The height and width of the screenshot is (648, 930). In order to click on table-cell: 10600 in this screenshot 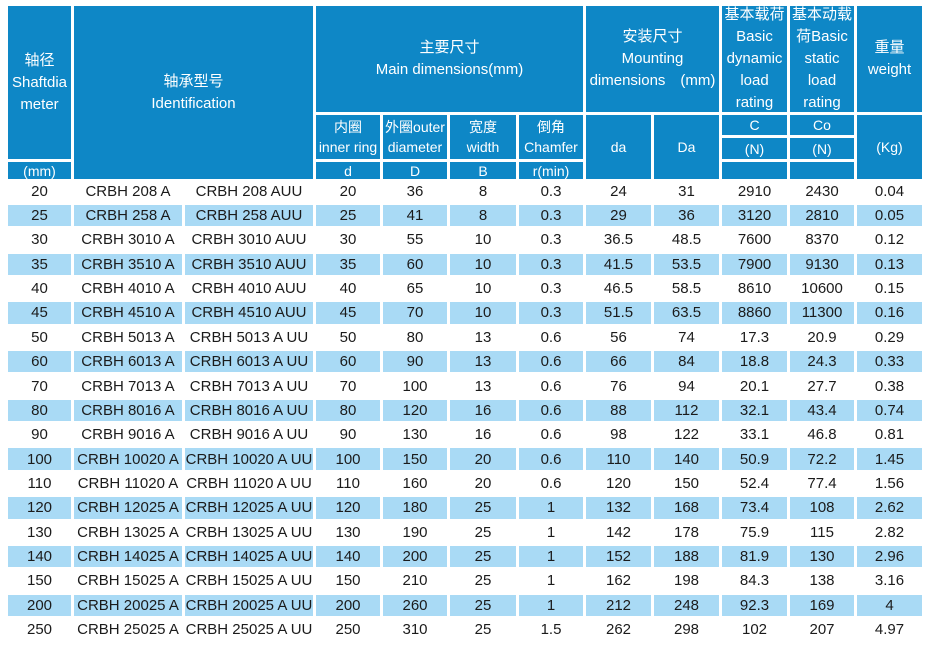, I will do `click(822, 288)`.